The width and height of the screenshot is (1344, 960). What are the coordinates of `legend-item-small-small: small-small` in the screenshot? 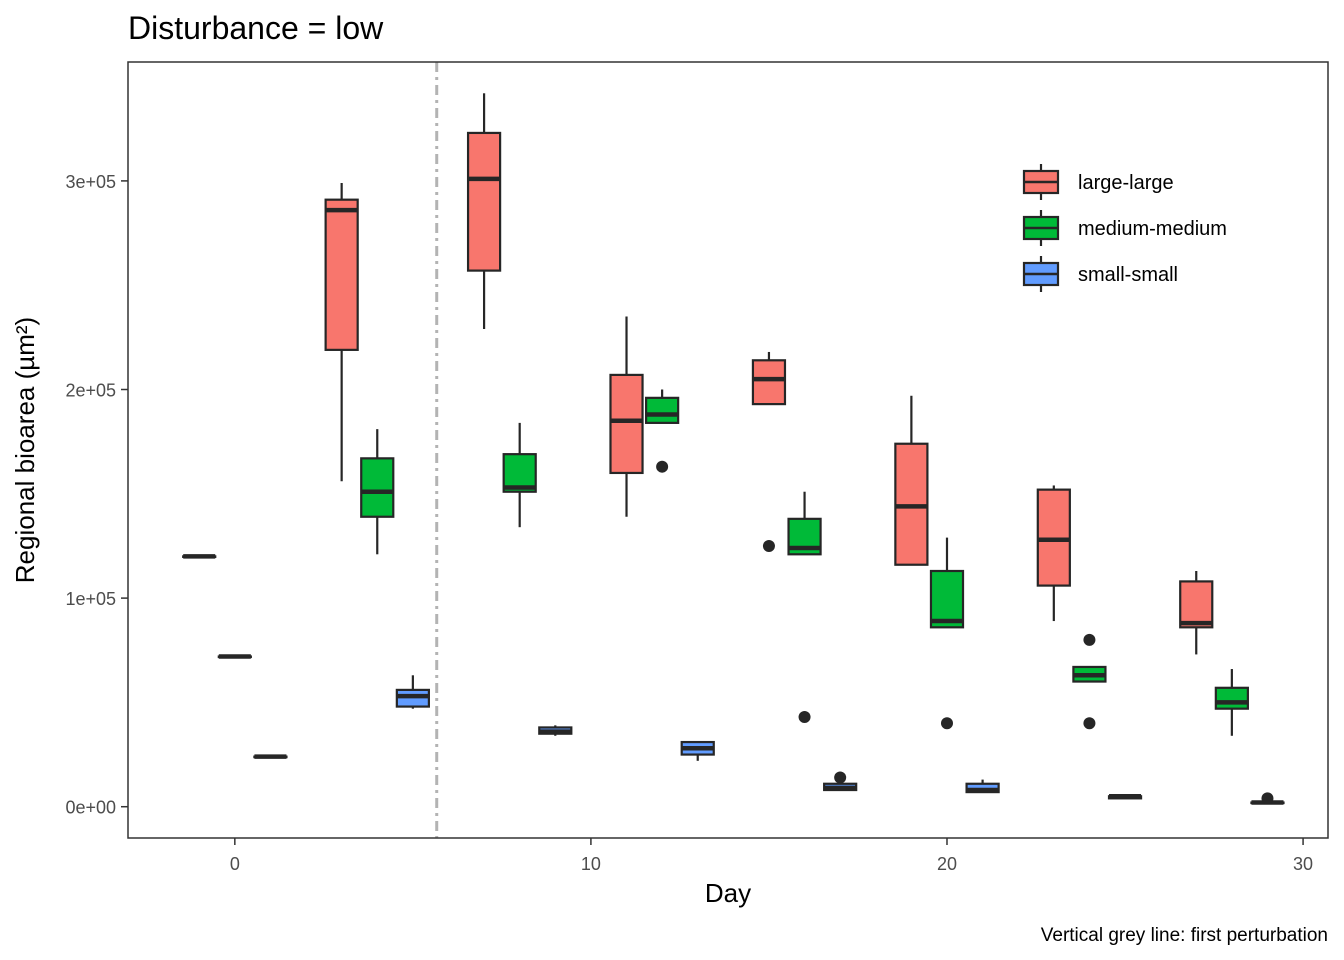 It's located at (1100, 274).